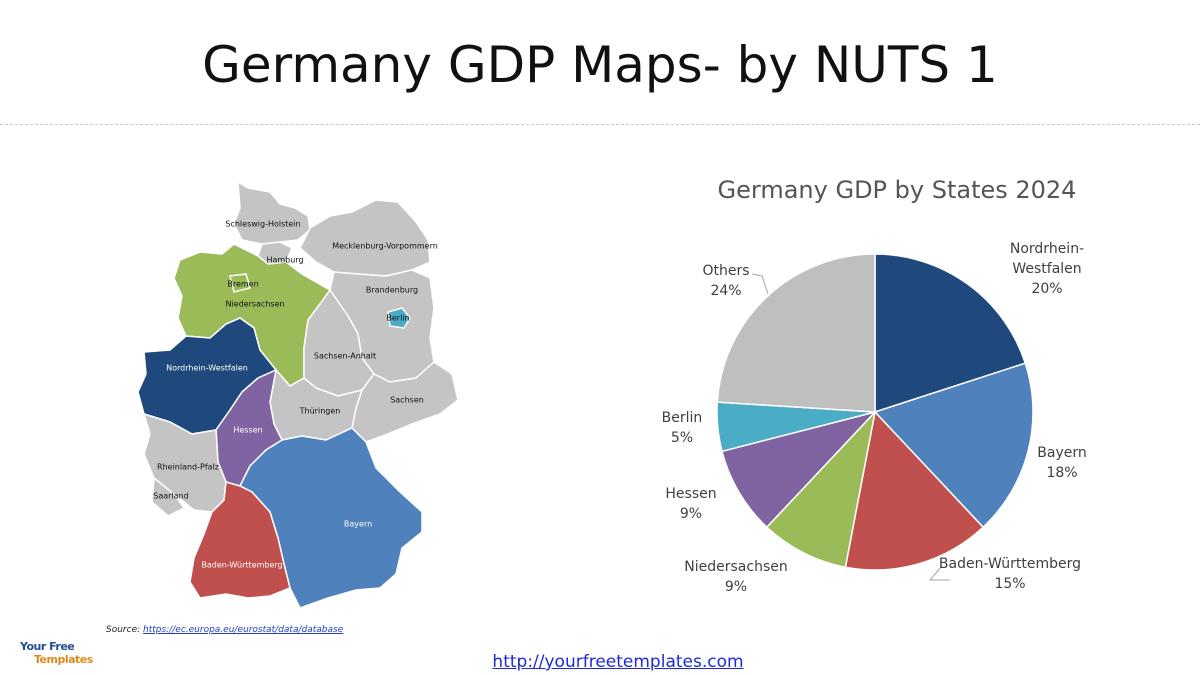 Image resolution: width=1200 pixels, height=675 pixels. What do you see at coordinates (821, 489) in the screenshot?
I see `pie-slice-niedersachsen` at bounding box center [821, 489].